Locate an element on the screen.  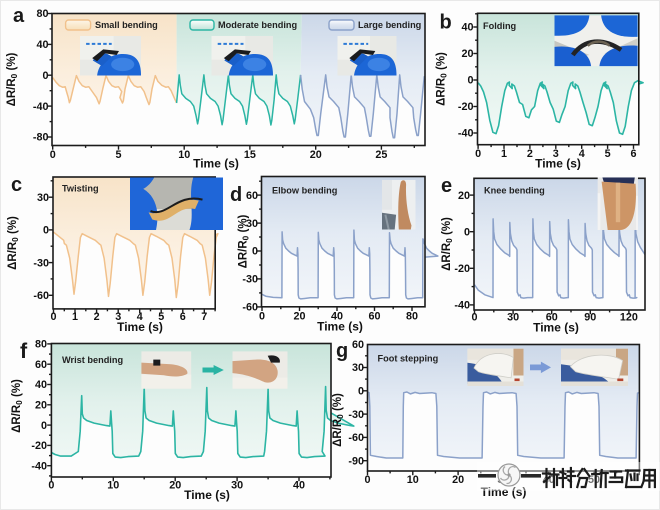
svg-text: c is located at coordinates (16, 185).